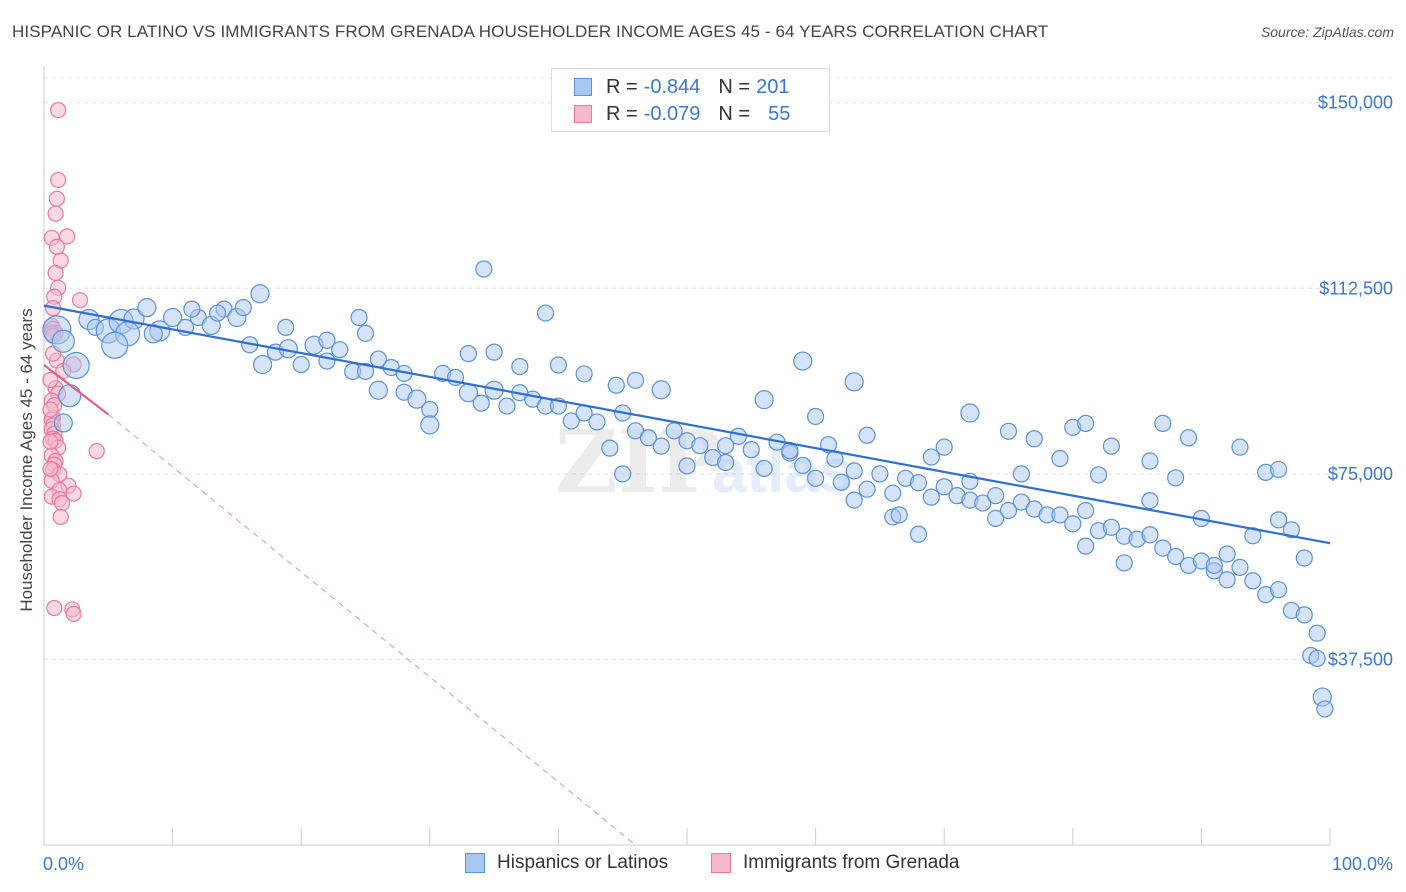  Describe the element at coordinates (779, 113) in the screenshot. I see `legend-n-value: 55` at that location.